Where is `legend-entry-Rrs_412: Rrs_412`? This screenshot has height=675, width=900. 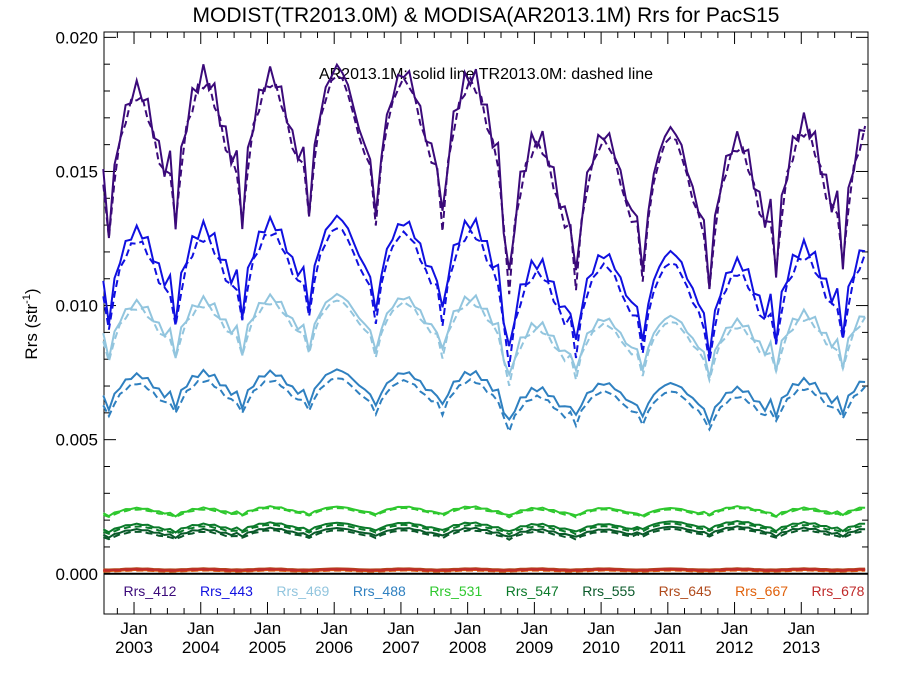 legend-entry-Rrs_412: Rrs_412 is located at coordinates (150, 591).